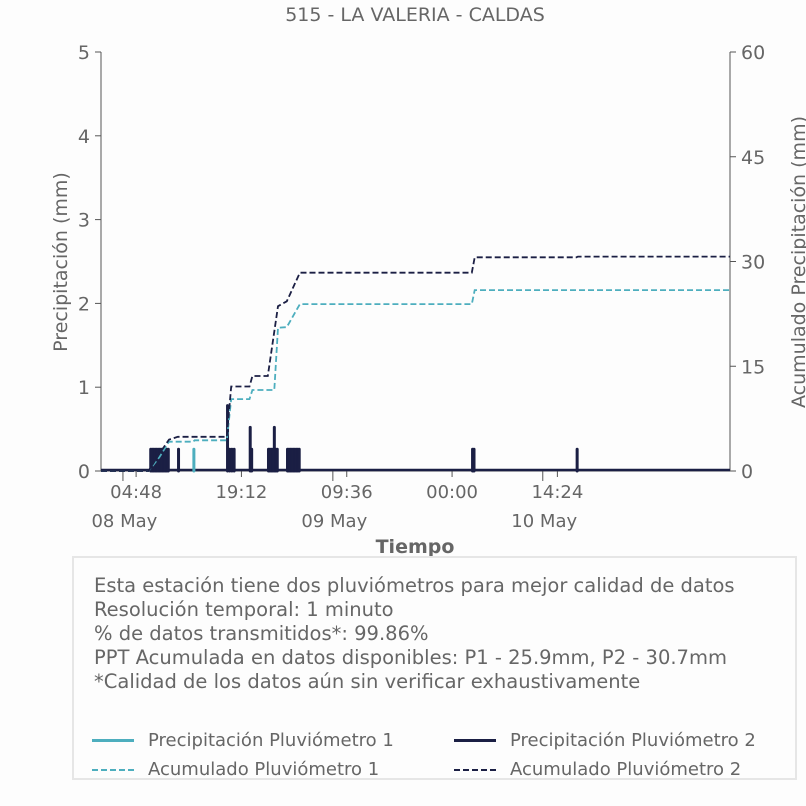  What do you see at coordinates (347, 492) in the screenshot?
I see `x-tick-label: 09:36` at bounding box center [347, 492].